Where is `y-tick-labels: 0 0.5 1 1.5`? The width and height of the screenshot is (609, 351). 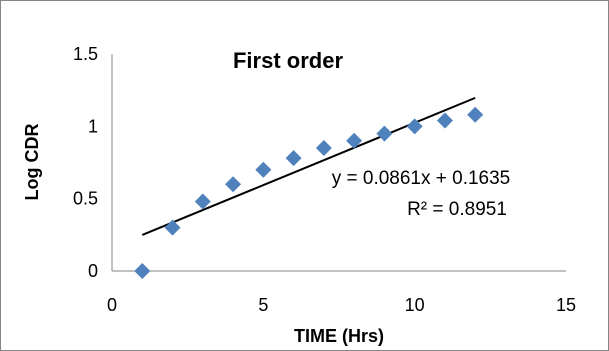 y-tick-labels: 0 0.5 1 1.5 is located at coordinates (85, 162).